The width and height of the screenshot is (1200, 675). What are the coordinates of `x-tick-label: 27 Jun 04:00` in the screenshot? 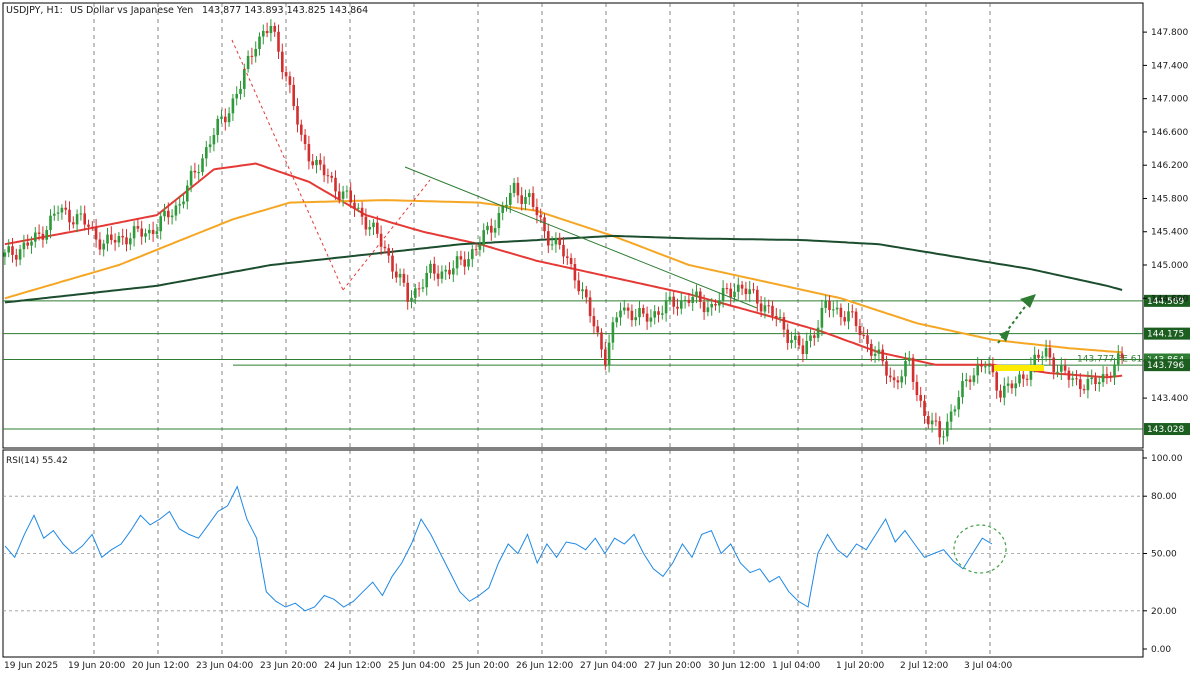 It's located at (608, 666).